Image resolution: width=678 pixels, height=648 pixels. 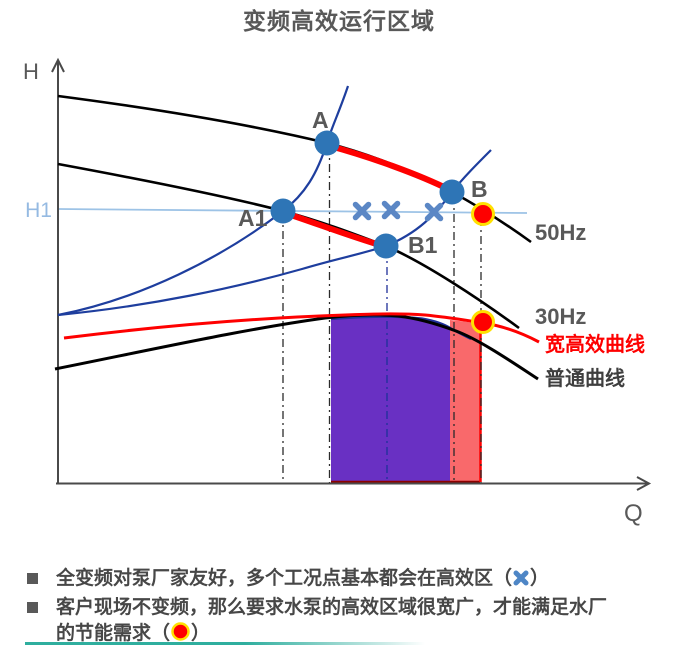 I want to click on highlight-segment-a-b, so click(x=390, y=168).